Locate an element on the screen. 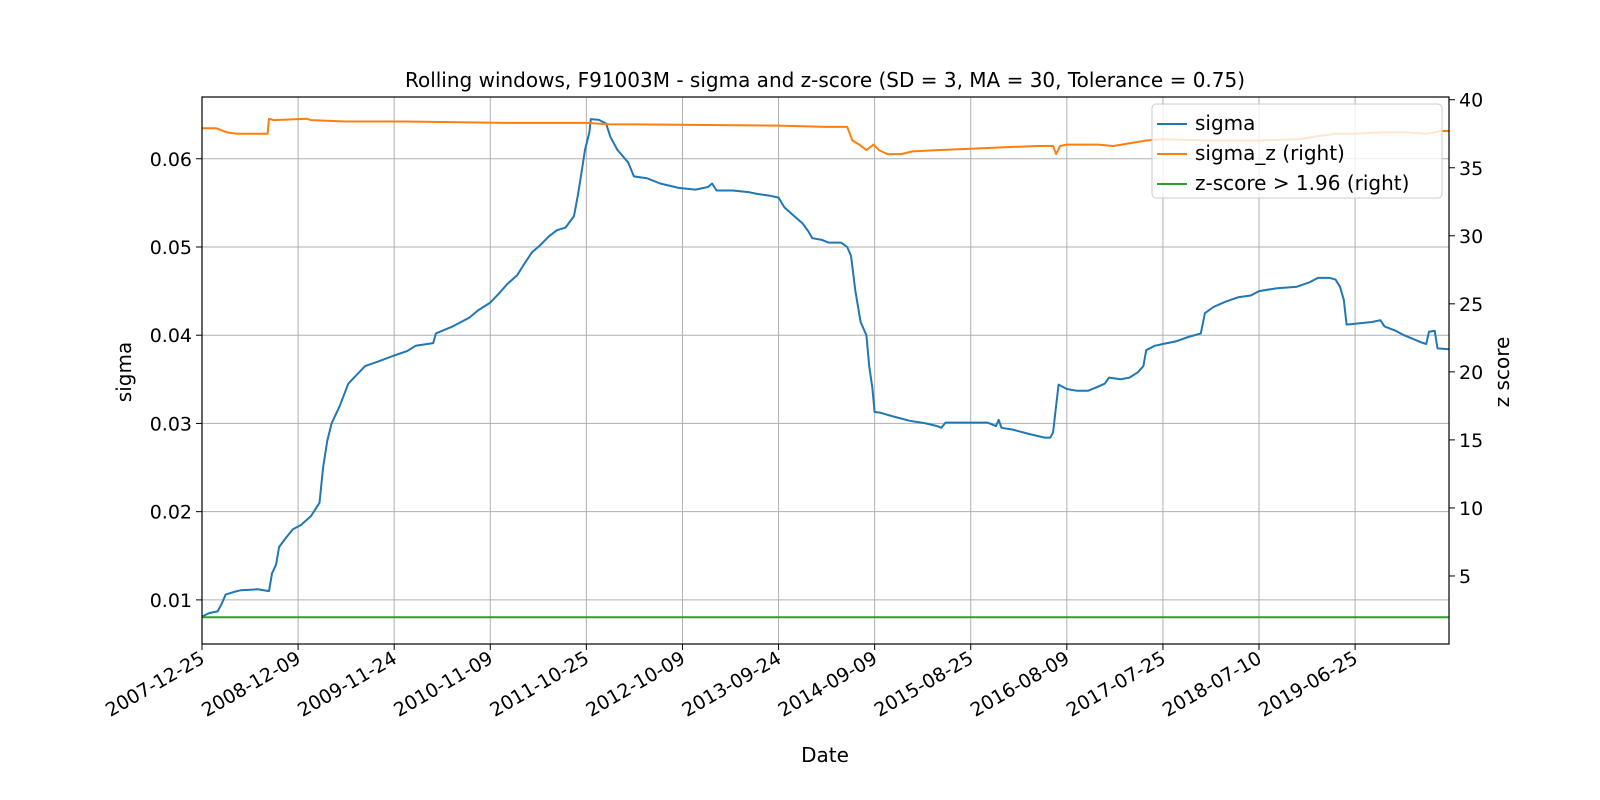 This screenshot has height=800, width=1600. y-tick-label-left: 0.04 is located at coordinates (171, 336).